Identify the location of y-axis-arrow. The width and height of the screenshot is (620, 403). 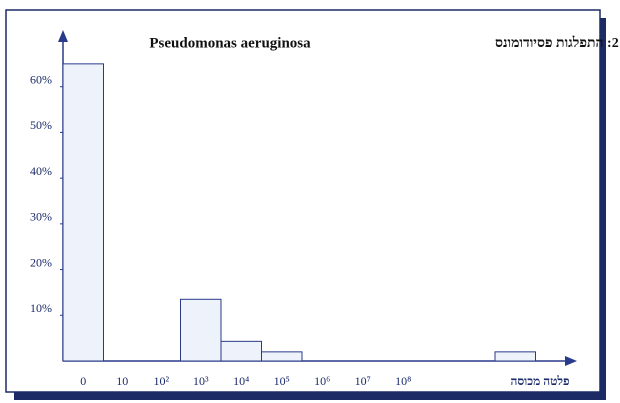
(63, 36).